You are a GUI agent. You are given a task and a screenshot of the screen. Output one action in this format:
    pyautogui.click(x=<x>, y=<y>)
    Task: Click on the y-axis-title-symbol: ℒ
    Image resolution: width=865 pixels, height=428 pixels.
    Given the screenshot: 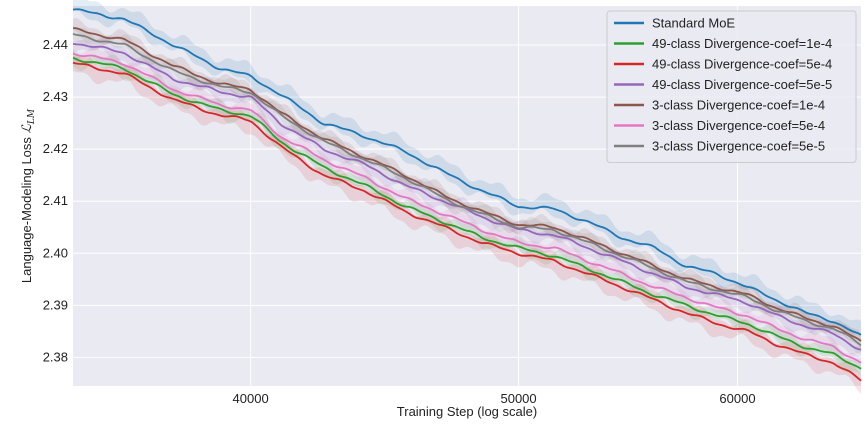 What is the action you would take?
    pyautogui.click(x=27, y=128)
    